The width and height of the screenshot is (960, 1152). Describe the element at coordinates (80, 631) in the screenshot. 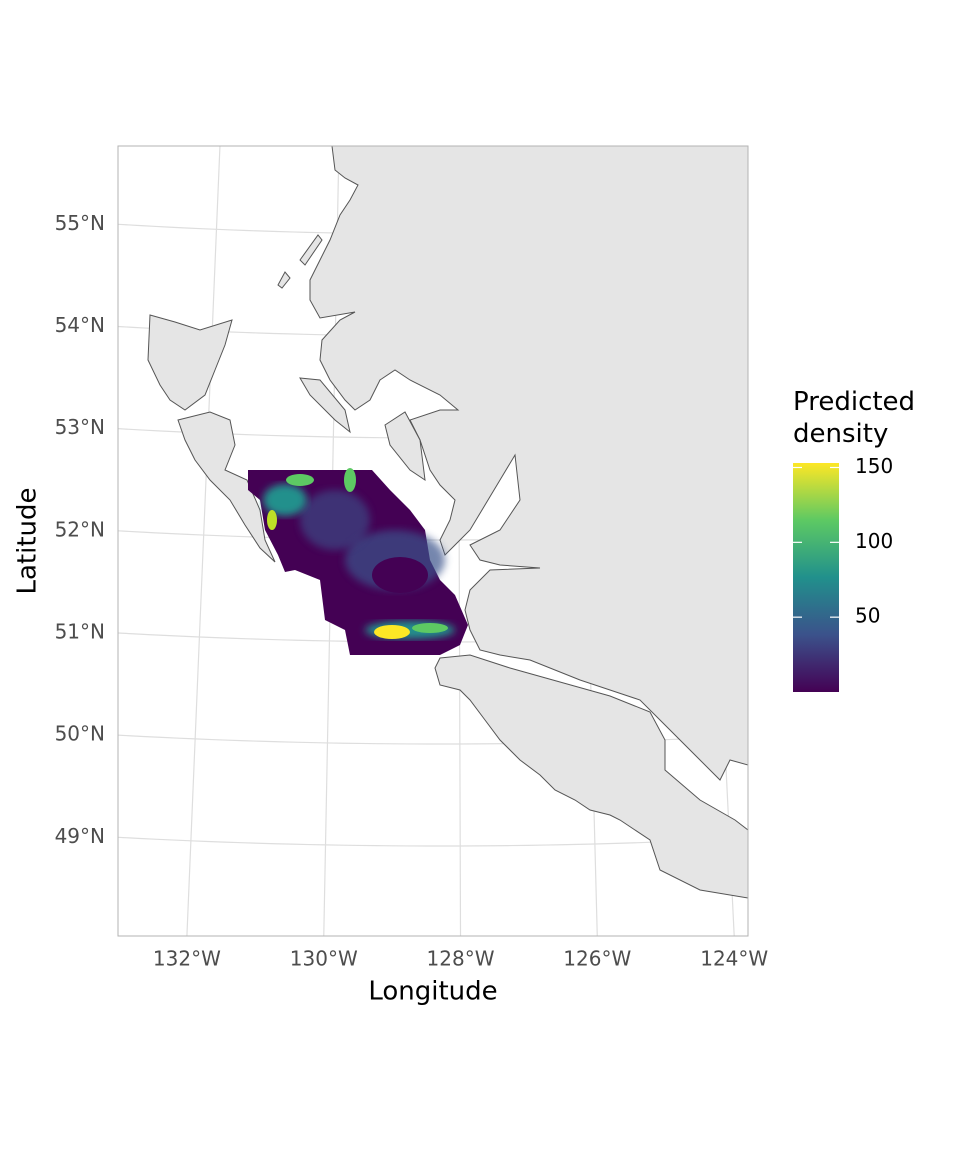

I see `y-tick-label: 51°N` at that location.